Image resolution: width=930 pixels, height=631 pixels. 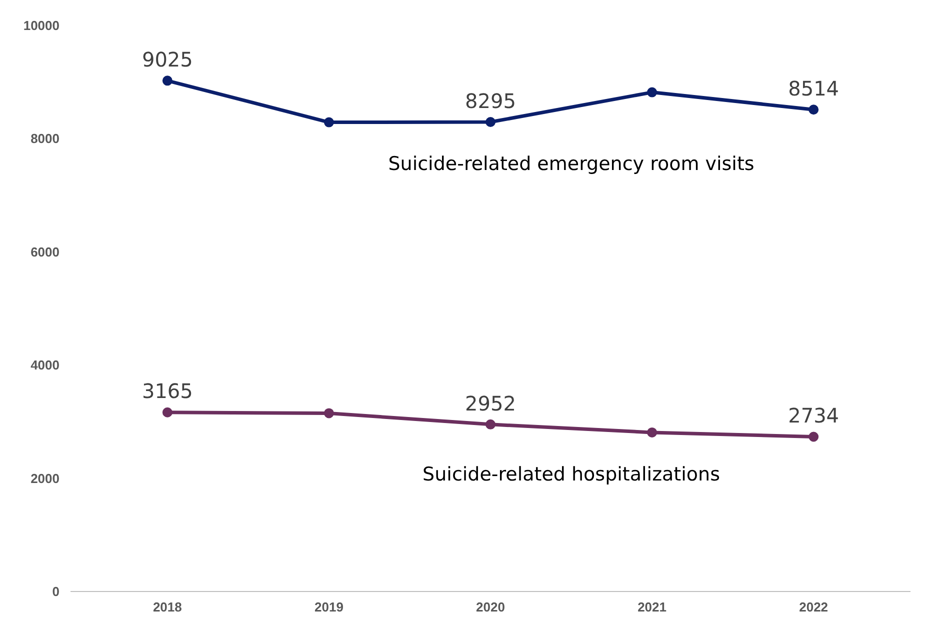 I want to click on data-label: 8295, so click(x=490, y=100).